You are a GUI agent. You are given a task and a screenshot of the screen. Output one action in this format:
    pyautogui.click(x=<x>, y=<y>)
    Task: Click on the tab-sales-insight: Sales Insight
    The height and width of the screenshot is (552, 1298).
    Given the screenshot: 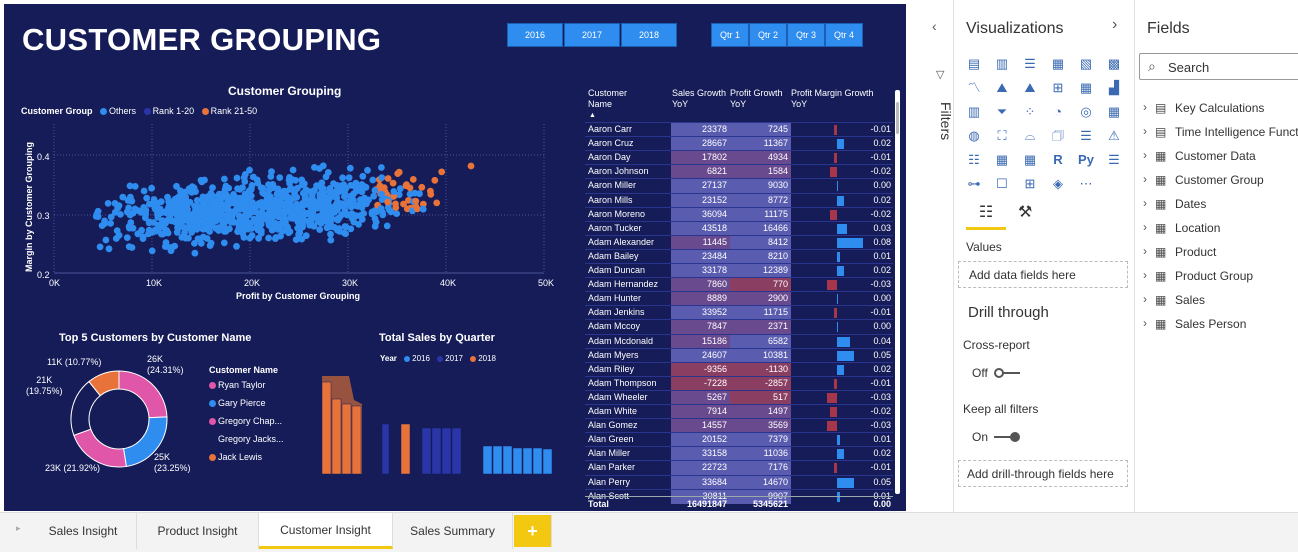 What is the action you would take?
    pyautogui.click(x=83, y=531)
    